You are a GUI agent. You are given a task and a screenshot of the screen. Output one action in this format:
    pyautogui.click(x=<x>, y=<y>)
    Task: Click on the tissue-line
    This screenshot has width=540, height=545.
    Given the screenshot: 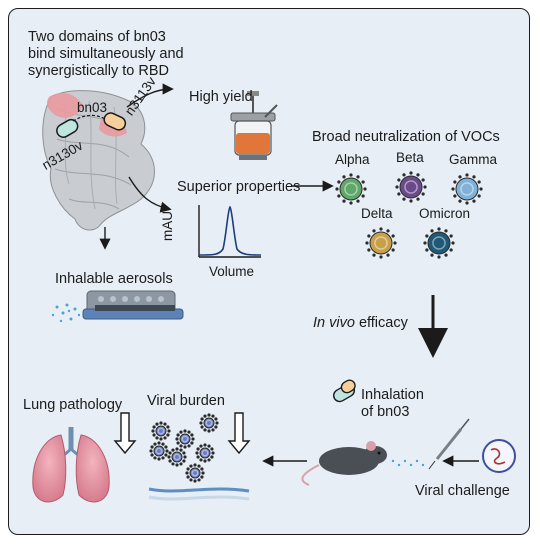 What is the action you would take?
    pyautogui.click(x=199, y=490)
    